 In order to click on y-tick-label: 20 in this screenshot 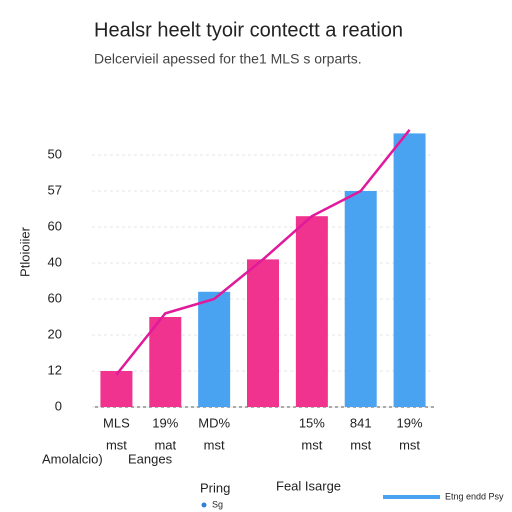, I will do `click(55, 333)`.